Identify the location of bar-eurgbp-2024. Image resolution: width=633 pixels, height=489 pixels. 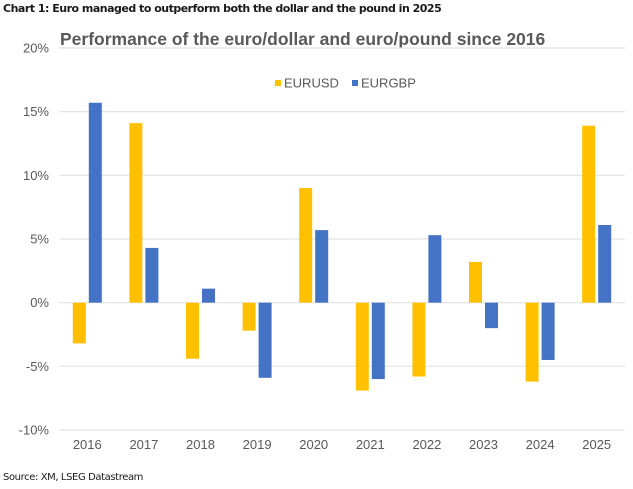
(548, 331).